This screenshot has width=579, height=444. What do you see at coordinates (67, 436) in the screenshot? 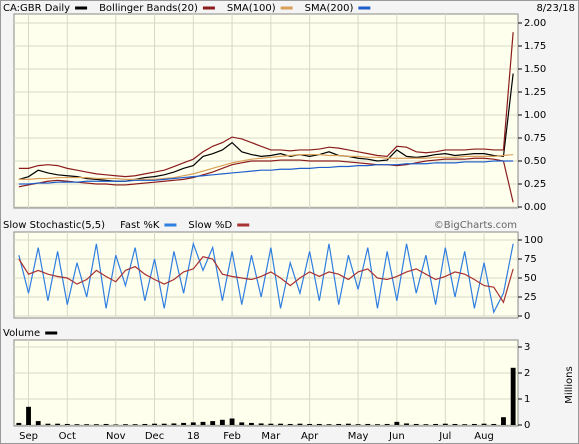
I see `x-tick-label: Oct` at bounding box center [67, 436].